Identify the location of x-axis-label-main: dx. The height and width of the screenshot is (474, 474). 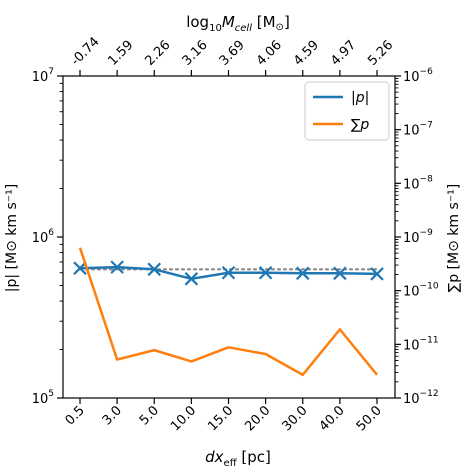
(214, 457).